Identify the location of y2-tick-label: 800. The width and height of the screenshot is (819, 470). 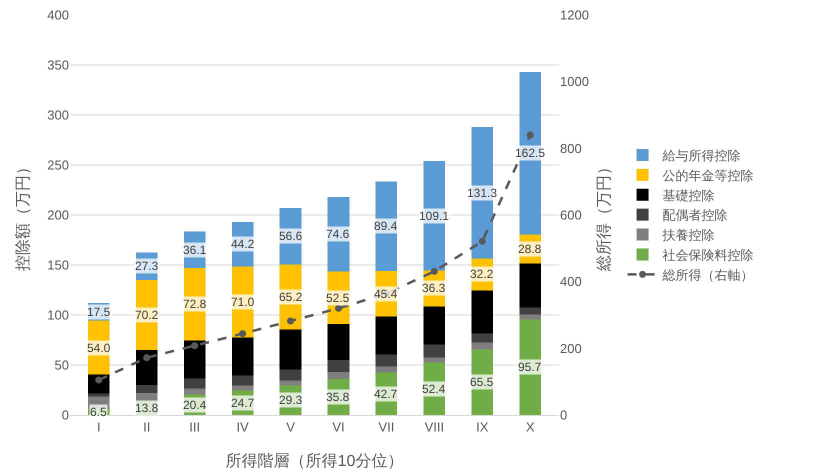
(571, 148).